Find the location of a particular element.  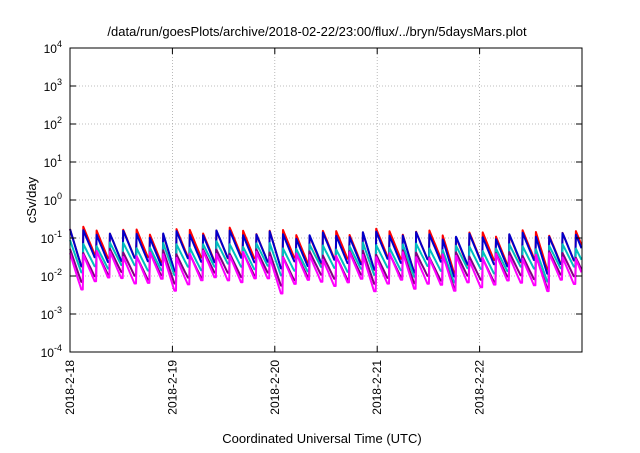

y-axis-label: cSv/day is located at coordinates (31, 199).